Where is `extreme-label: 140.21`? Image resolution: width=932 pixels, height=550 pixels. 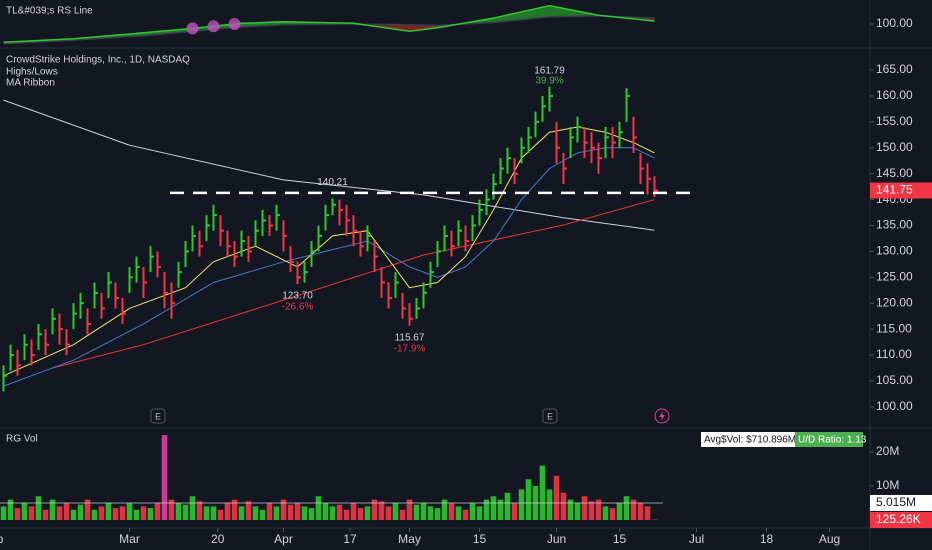 extreme-label: 140.21 is located at coordinates (332, 182).